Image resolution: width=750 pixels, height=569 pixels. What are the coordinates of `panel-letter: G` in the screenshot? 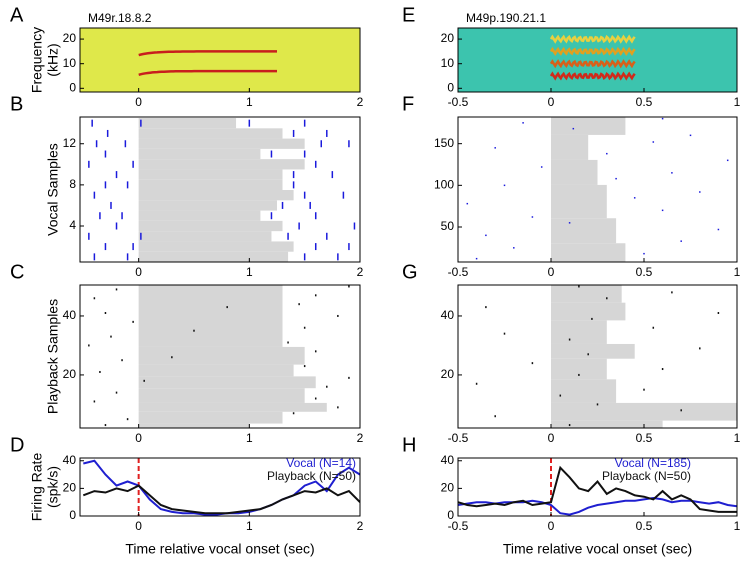 It's located at (410, 272).